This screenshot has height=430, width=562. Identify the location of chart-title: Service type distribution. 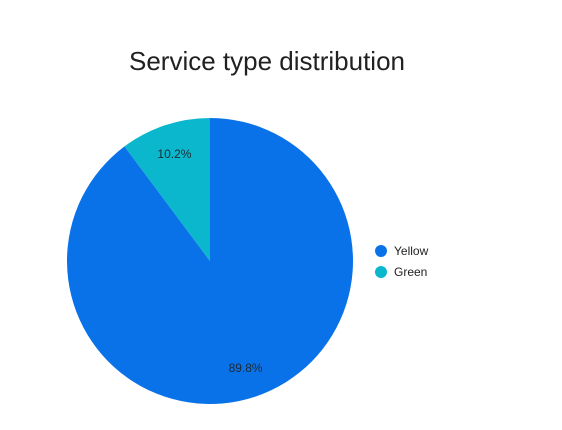
(267, 61).